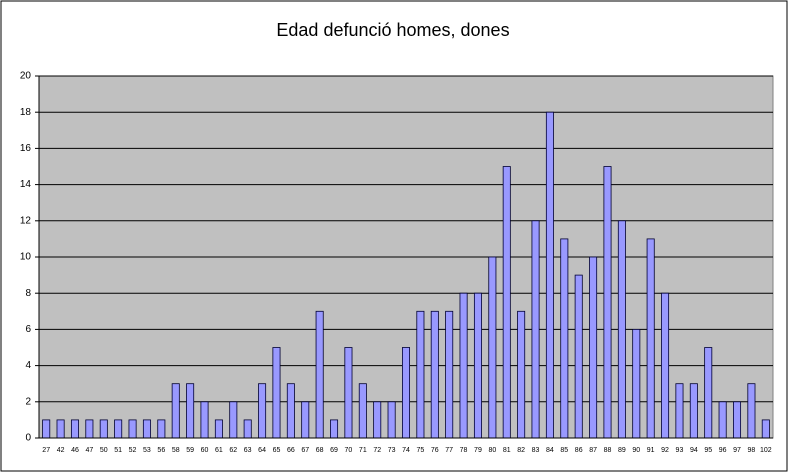 Image resolution: width=789 pixels, height=473 pixels. Describe the element at coordinates (492, 450) in the screenshot. I see `x-tick-label: 80` at that location.